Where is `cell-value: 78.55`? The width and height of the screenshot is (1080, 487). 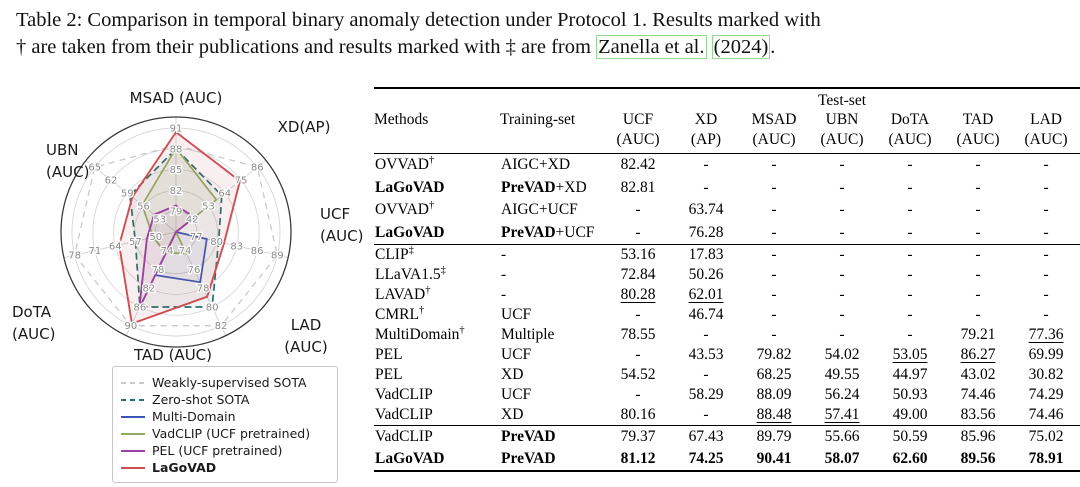
cell-value: 78.55 is located at coordinates (638, 335).